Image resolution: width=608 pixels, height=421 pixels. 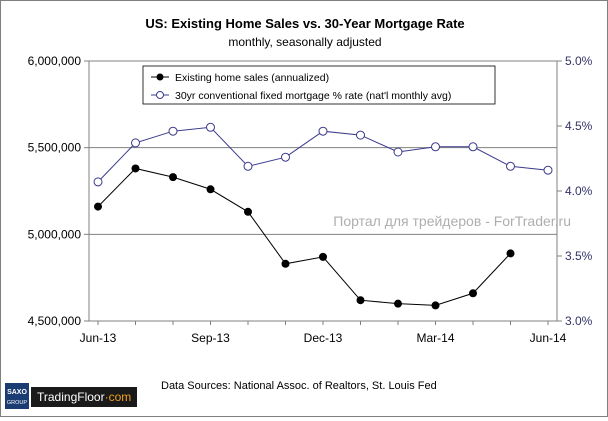 What do you see at coordinates (435, 338) in the screenshot?
I see `x-tick-label-3: Mar-14` at bounding box center [435, 338].